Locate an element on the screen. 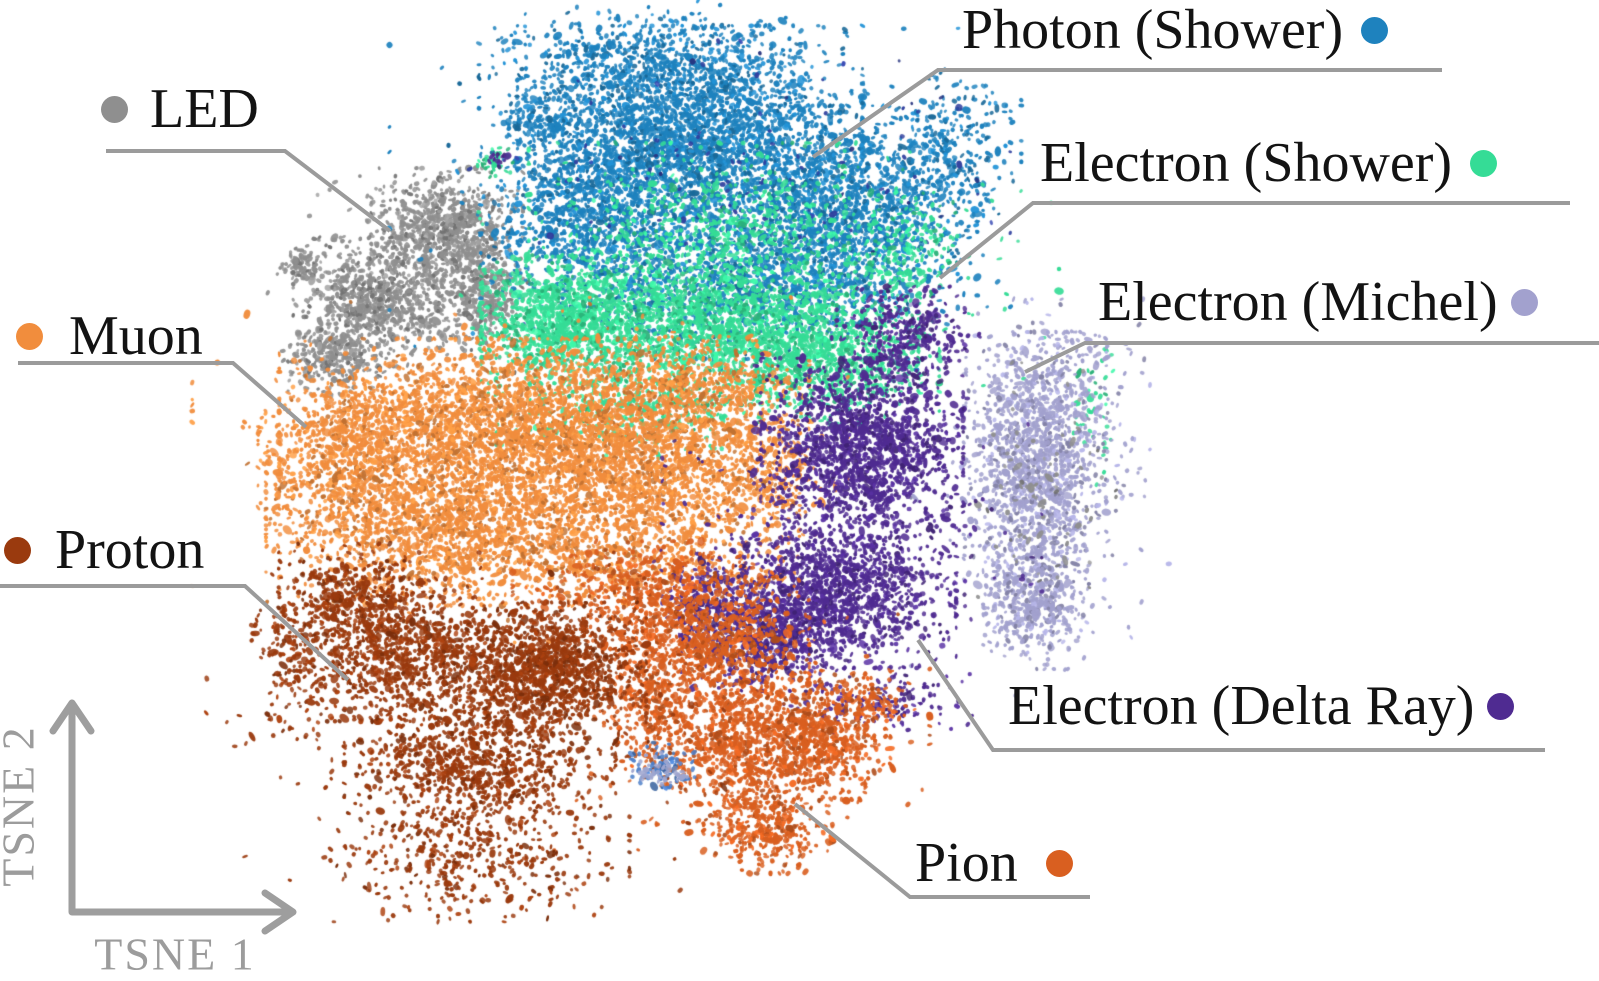  legend-electron-shower: Electron (Shower) is located at coordinates (1269, 163).